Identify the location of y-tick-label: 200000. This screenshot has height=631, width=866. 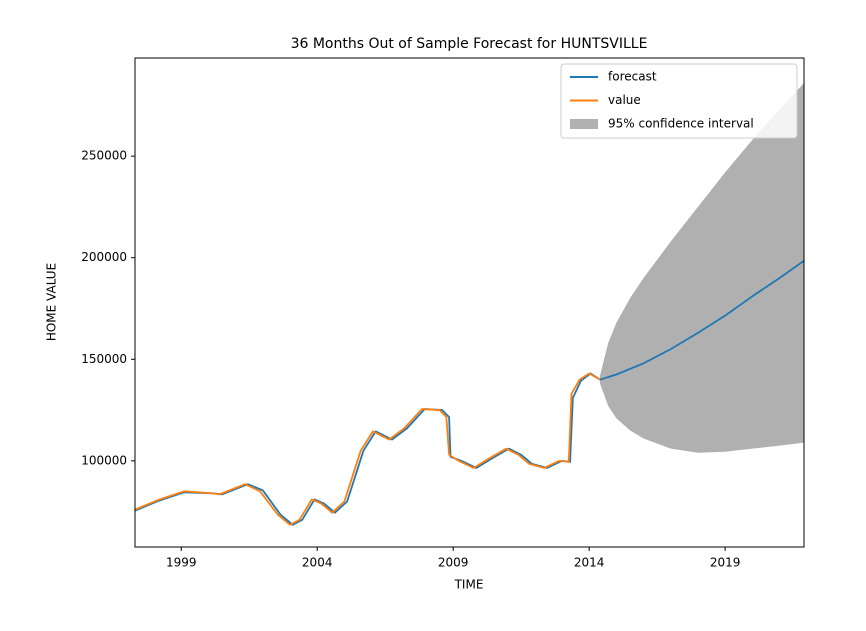
(104, 257).